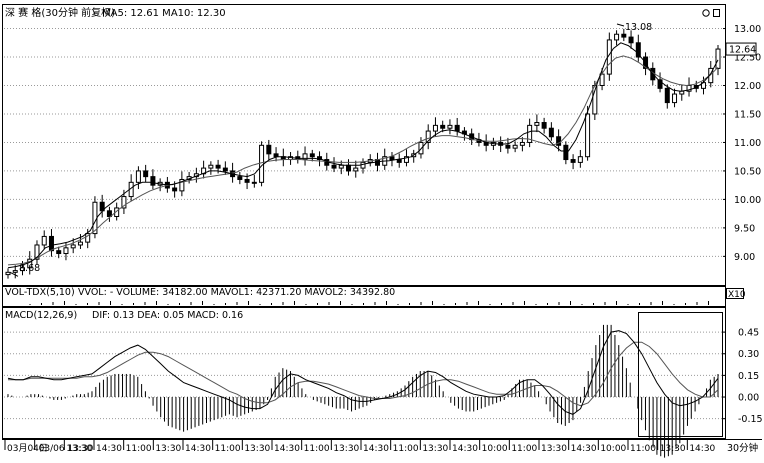 Image resolution: width=764 pixels, height=463 pixels. What do you see at coordinates (747, 58) in the screenshot?
I see `price-tick-label: 12.50` at bounding box center [747, 58].